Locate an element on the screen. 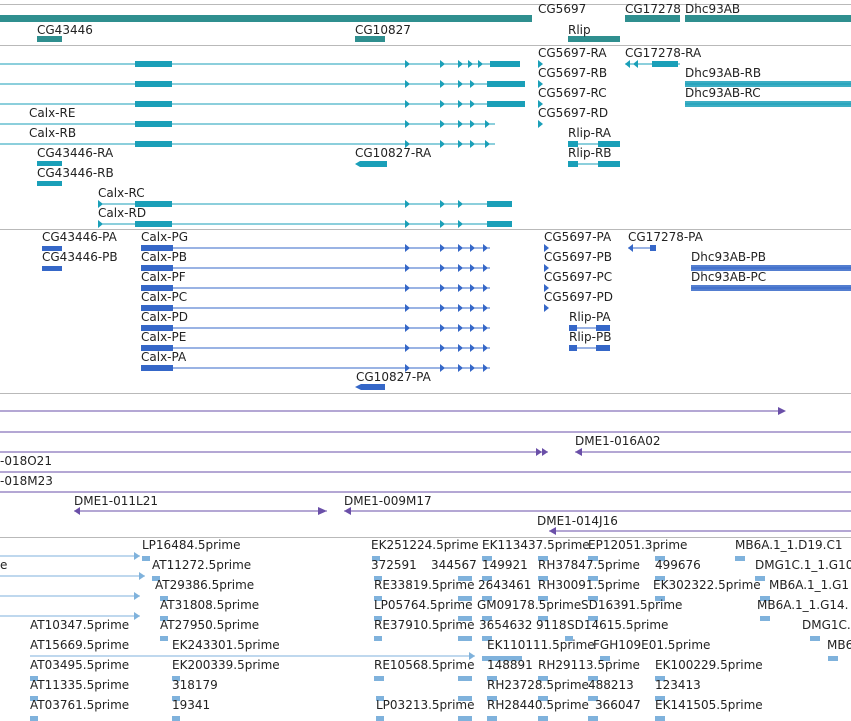 The height and width of the screenshot is (721, 851). est-label: 318179 is located at coordinates (195, 685).